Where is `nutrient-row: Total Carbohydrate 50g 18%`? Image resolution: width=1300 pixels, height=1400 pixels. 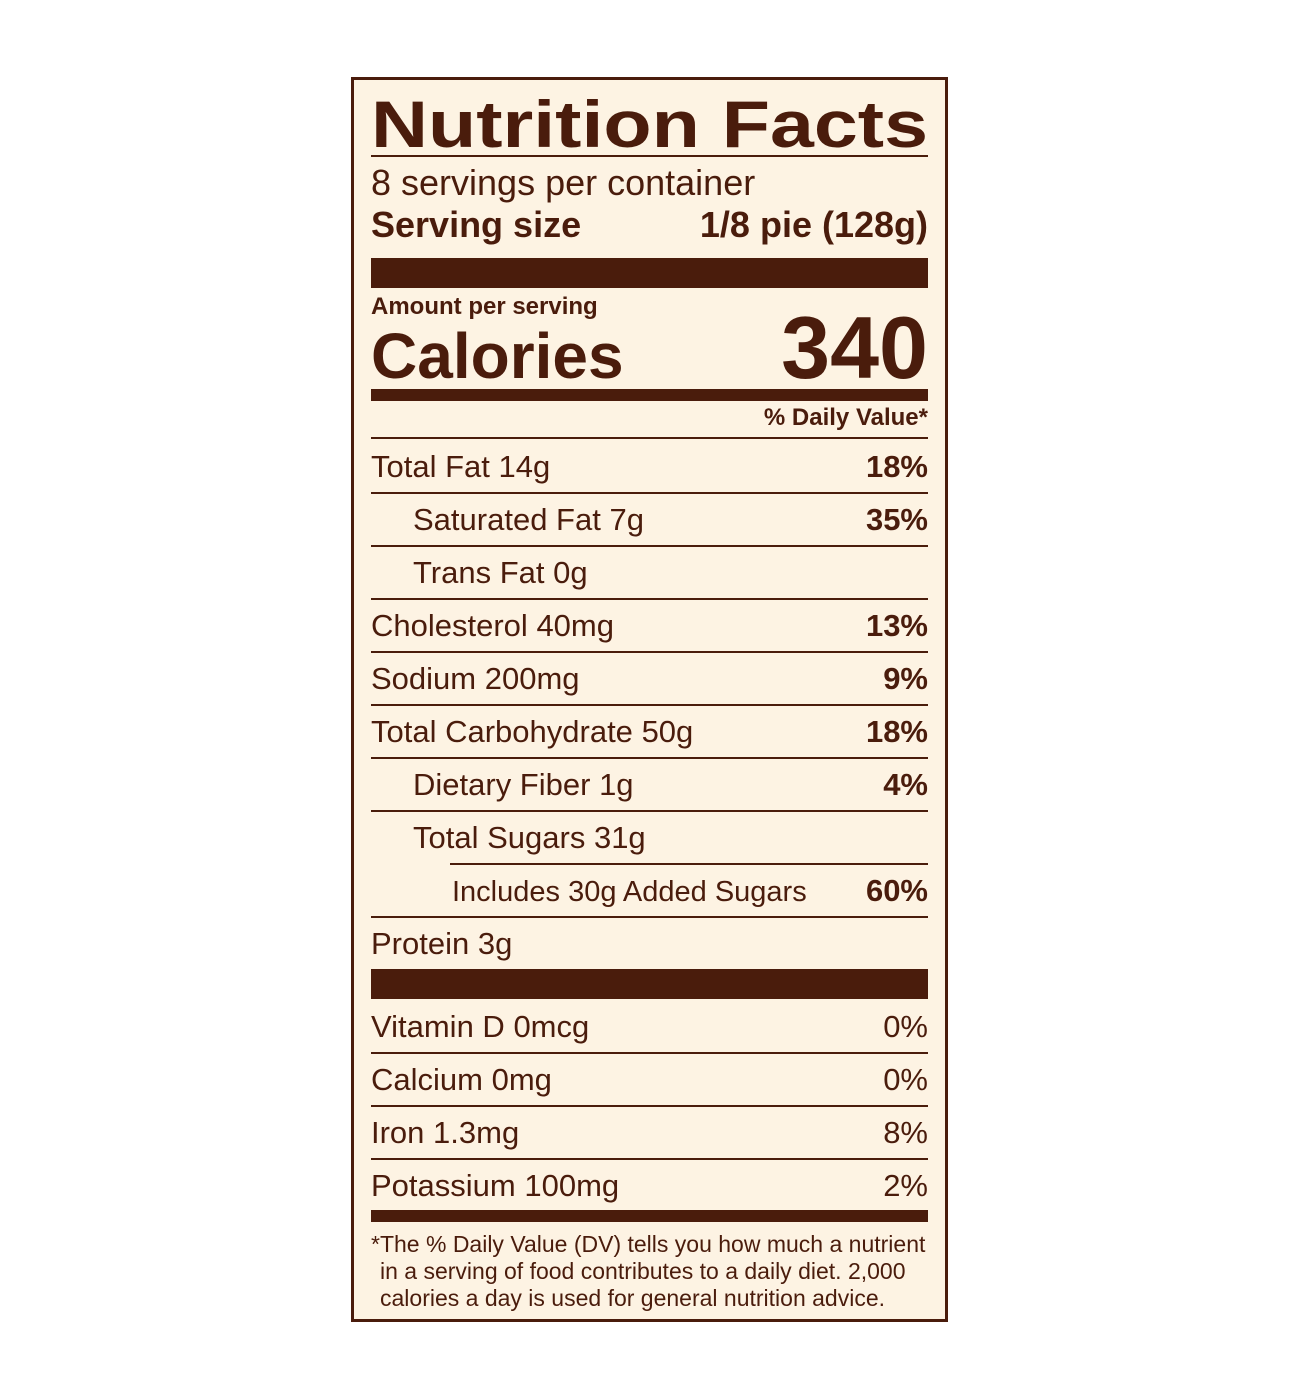
nutrient-row: Total Carbohydrate 50g 18% is located at coordinates (649, 731).